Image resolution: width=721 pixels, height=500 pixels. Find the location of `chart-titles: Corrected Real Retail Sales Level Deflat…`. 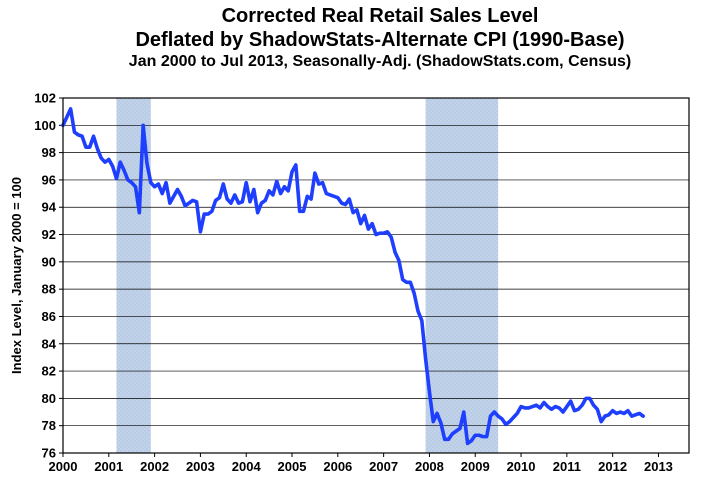

chart-titles: Corrected Real Retail Sales Level Deflat… is located at coordinates (380, 38).